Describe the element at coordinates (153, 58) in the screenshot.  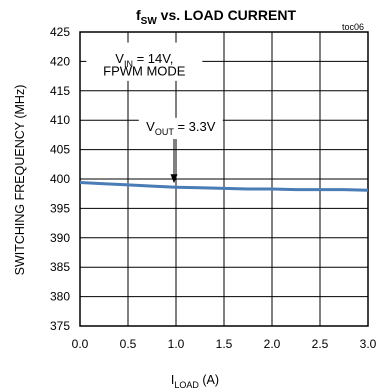
I see `annotation-vin-rest: = 14V,` at that location.